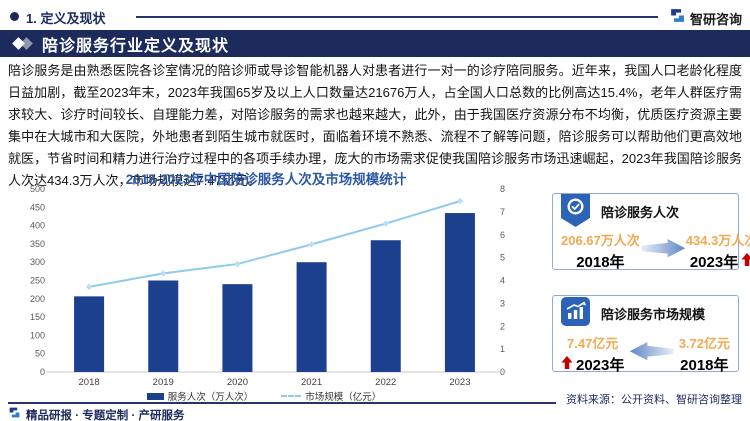  I want to click on footer-logo-icon, so click(14, 413).